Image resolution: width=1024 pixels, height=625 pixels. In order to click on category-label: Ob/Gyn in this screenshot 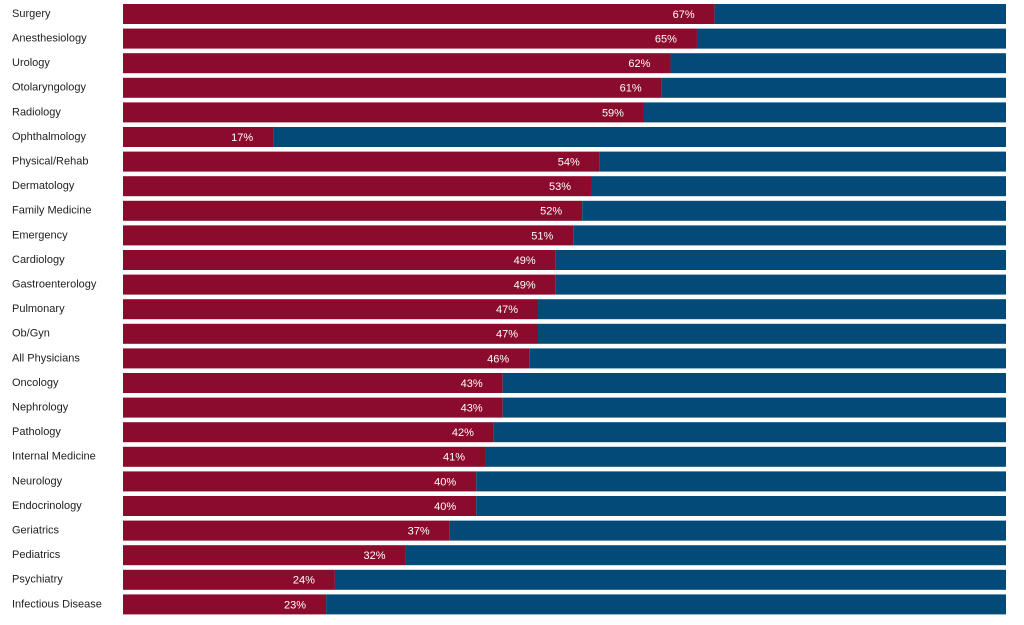, I will do `click(31, 334)`.